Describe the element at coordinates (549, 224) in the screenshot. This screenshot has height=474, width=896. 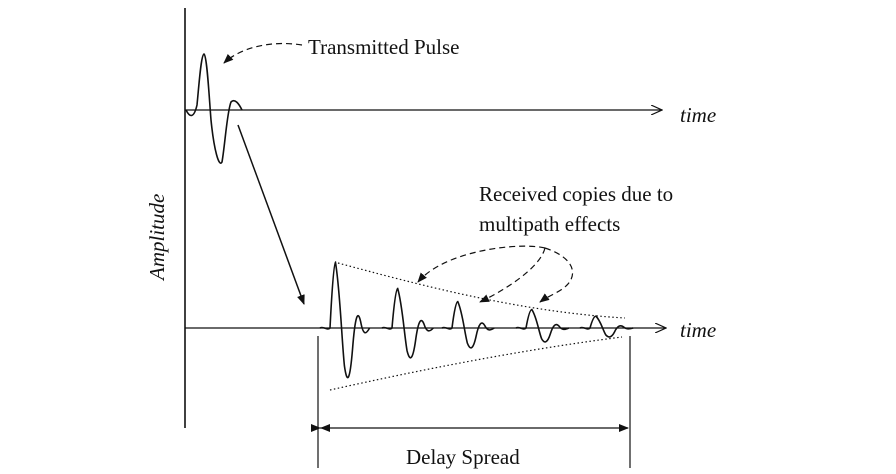
I see `received-copies-label-line2: multipath effects` at that location.